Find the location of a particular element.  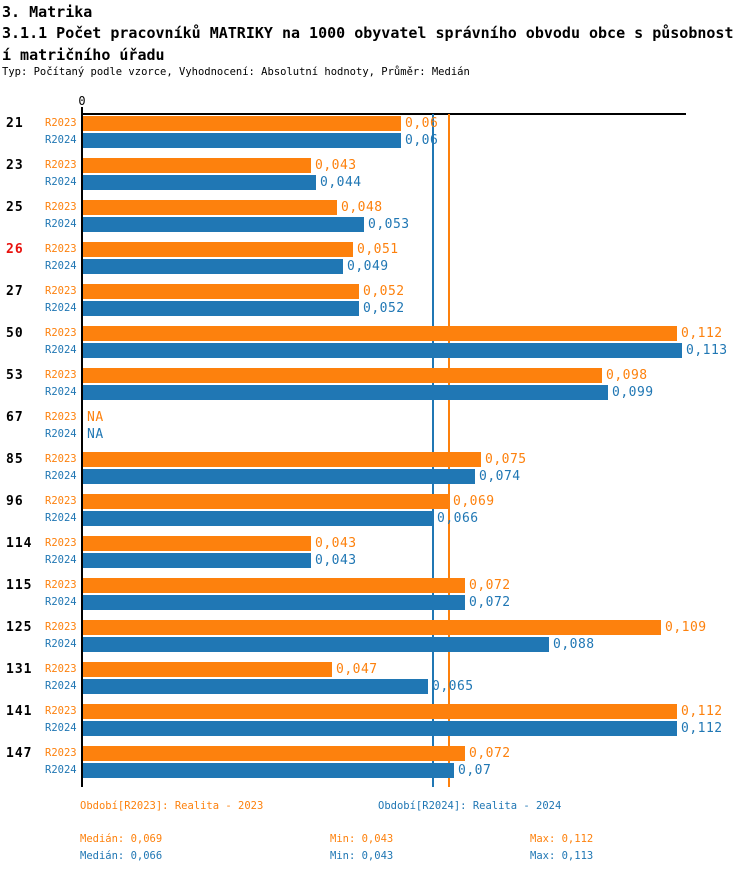

category-label-50: 50 is located at coordinates (15, 333).